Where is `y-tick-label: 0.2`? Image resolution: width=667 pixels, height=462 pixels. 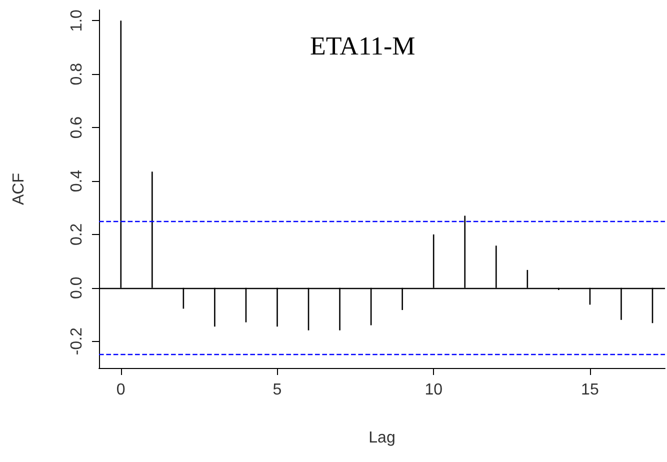
y-tick-label: 0.2 is located at coordinates (77, 234).